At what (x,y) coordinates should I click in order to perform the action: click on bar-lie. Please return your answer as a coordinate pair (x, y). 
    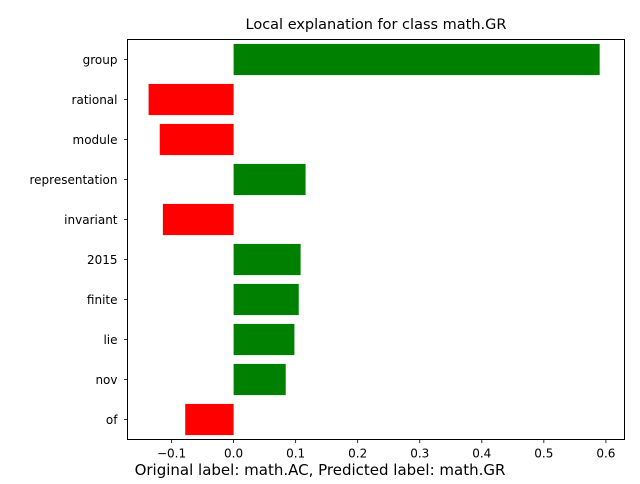
    Looking at the image, I should click on (264, 339).